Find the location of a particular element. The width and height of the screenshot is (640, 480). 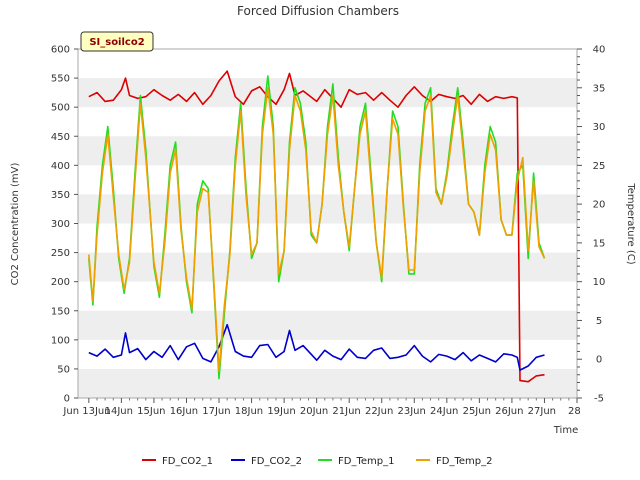

y-right-tick-label: 0 is located at coordinates (599, 360).